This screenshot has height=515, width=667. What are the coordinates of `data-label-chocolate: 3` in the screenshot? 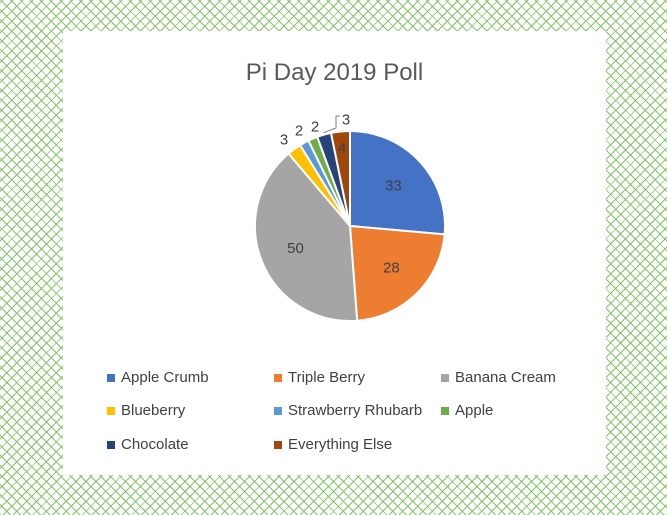 It's located at (346, 120).